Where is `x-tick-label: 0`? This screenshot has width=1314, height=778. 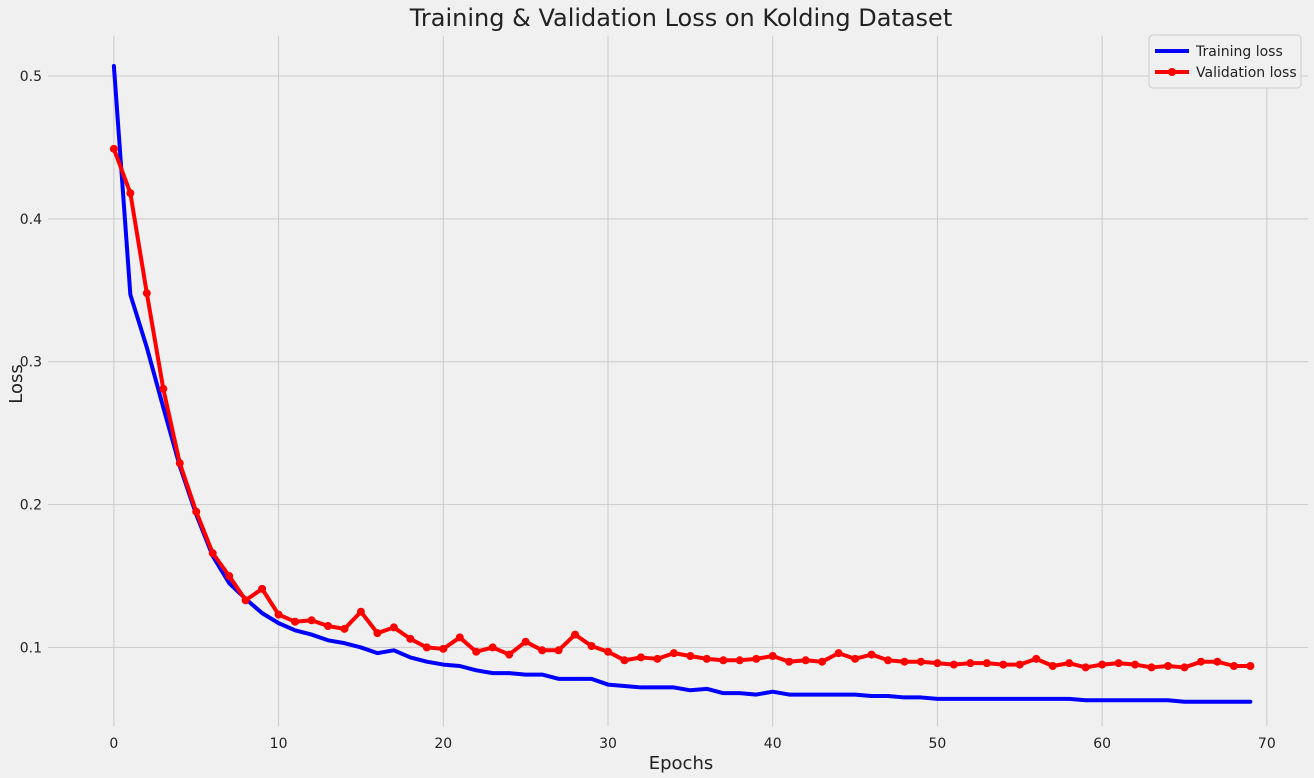 x-tick-label: 0 is located at coordinates (113, 744).